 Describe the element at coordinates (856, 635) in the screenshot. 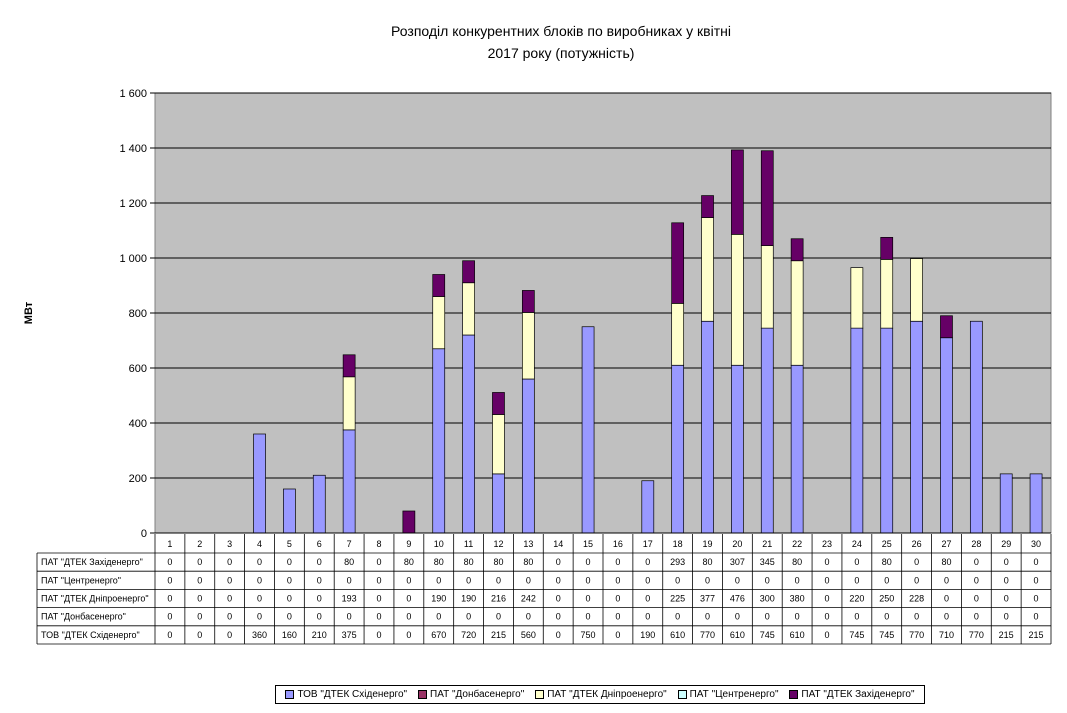

I see `data-label: 745` at that location.